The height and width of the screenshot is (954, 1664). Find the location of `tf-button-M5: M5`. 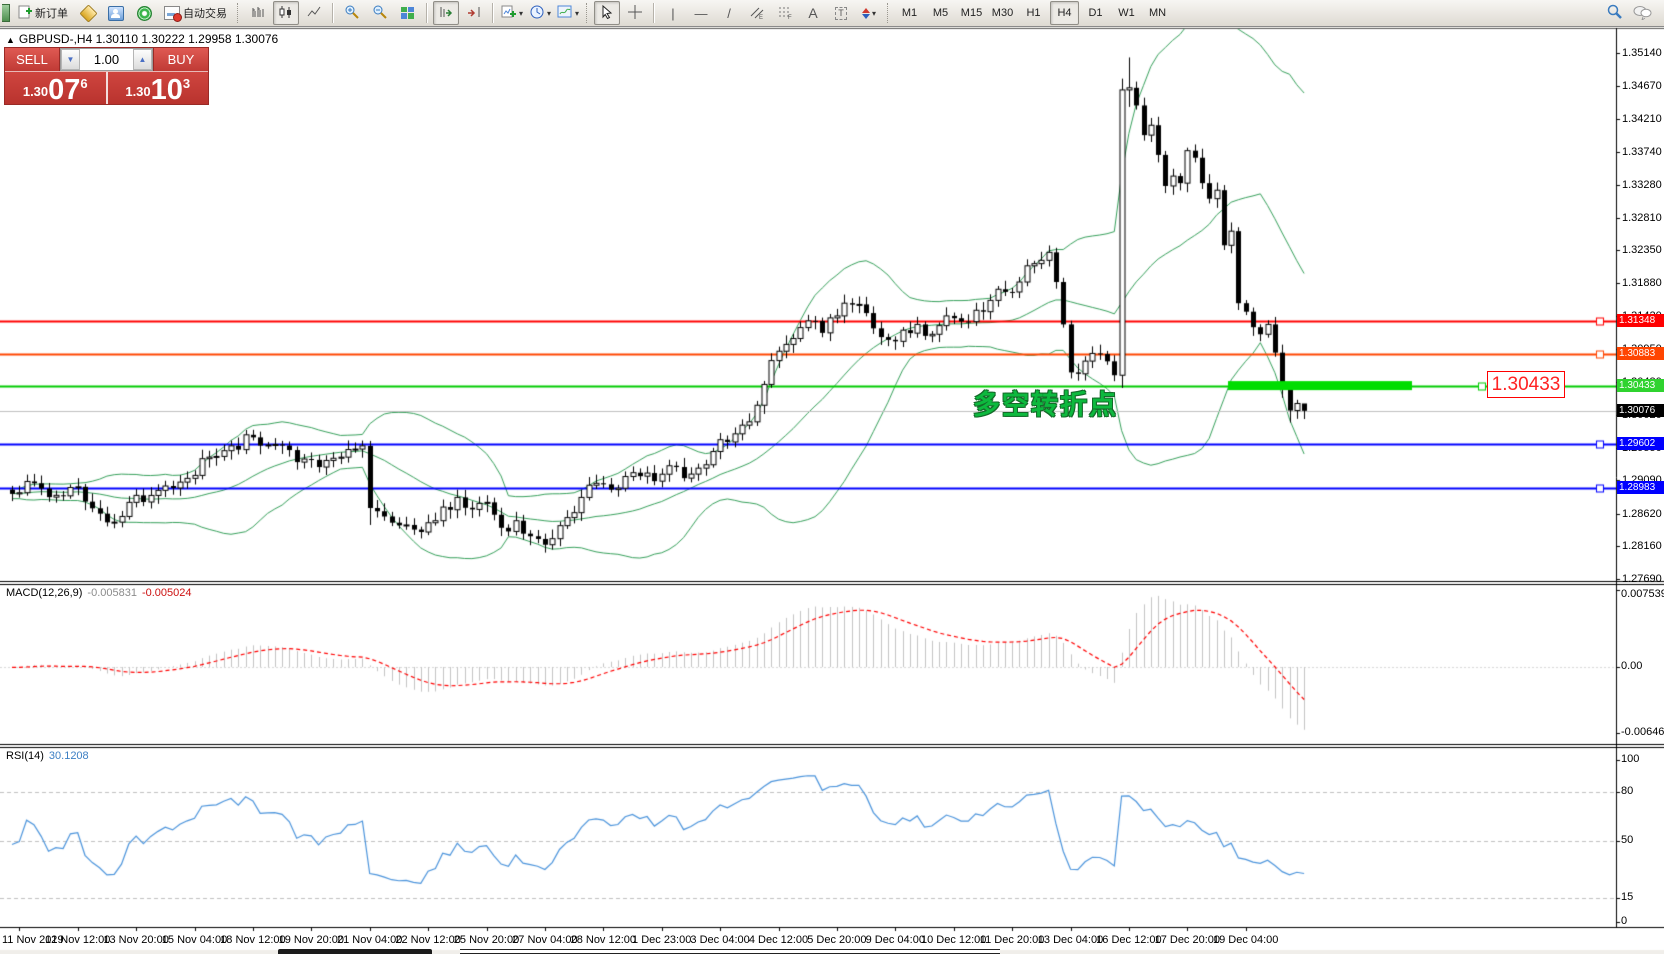

tf-button-M5: M5 is located at coordinates (940, 13).